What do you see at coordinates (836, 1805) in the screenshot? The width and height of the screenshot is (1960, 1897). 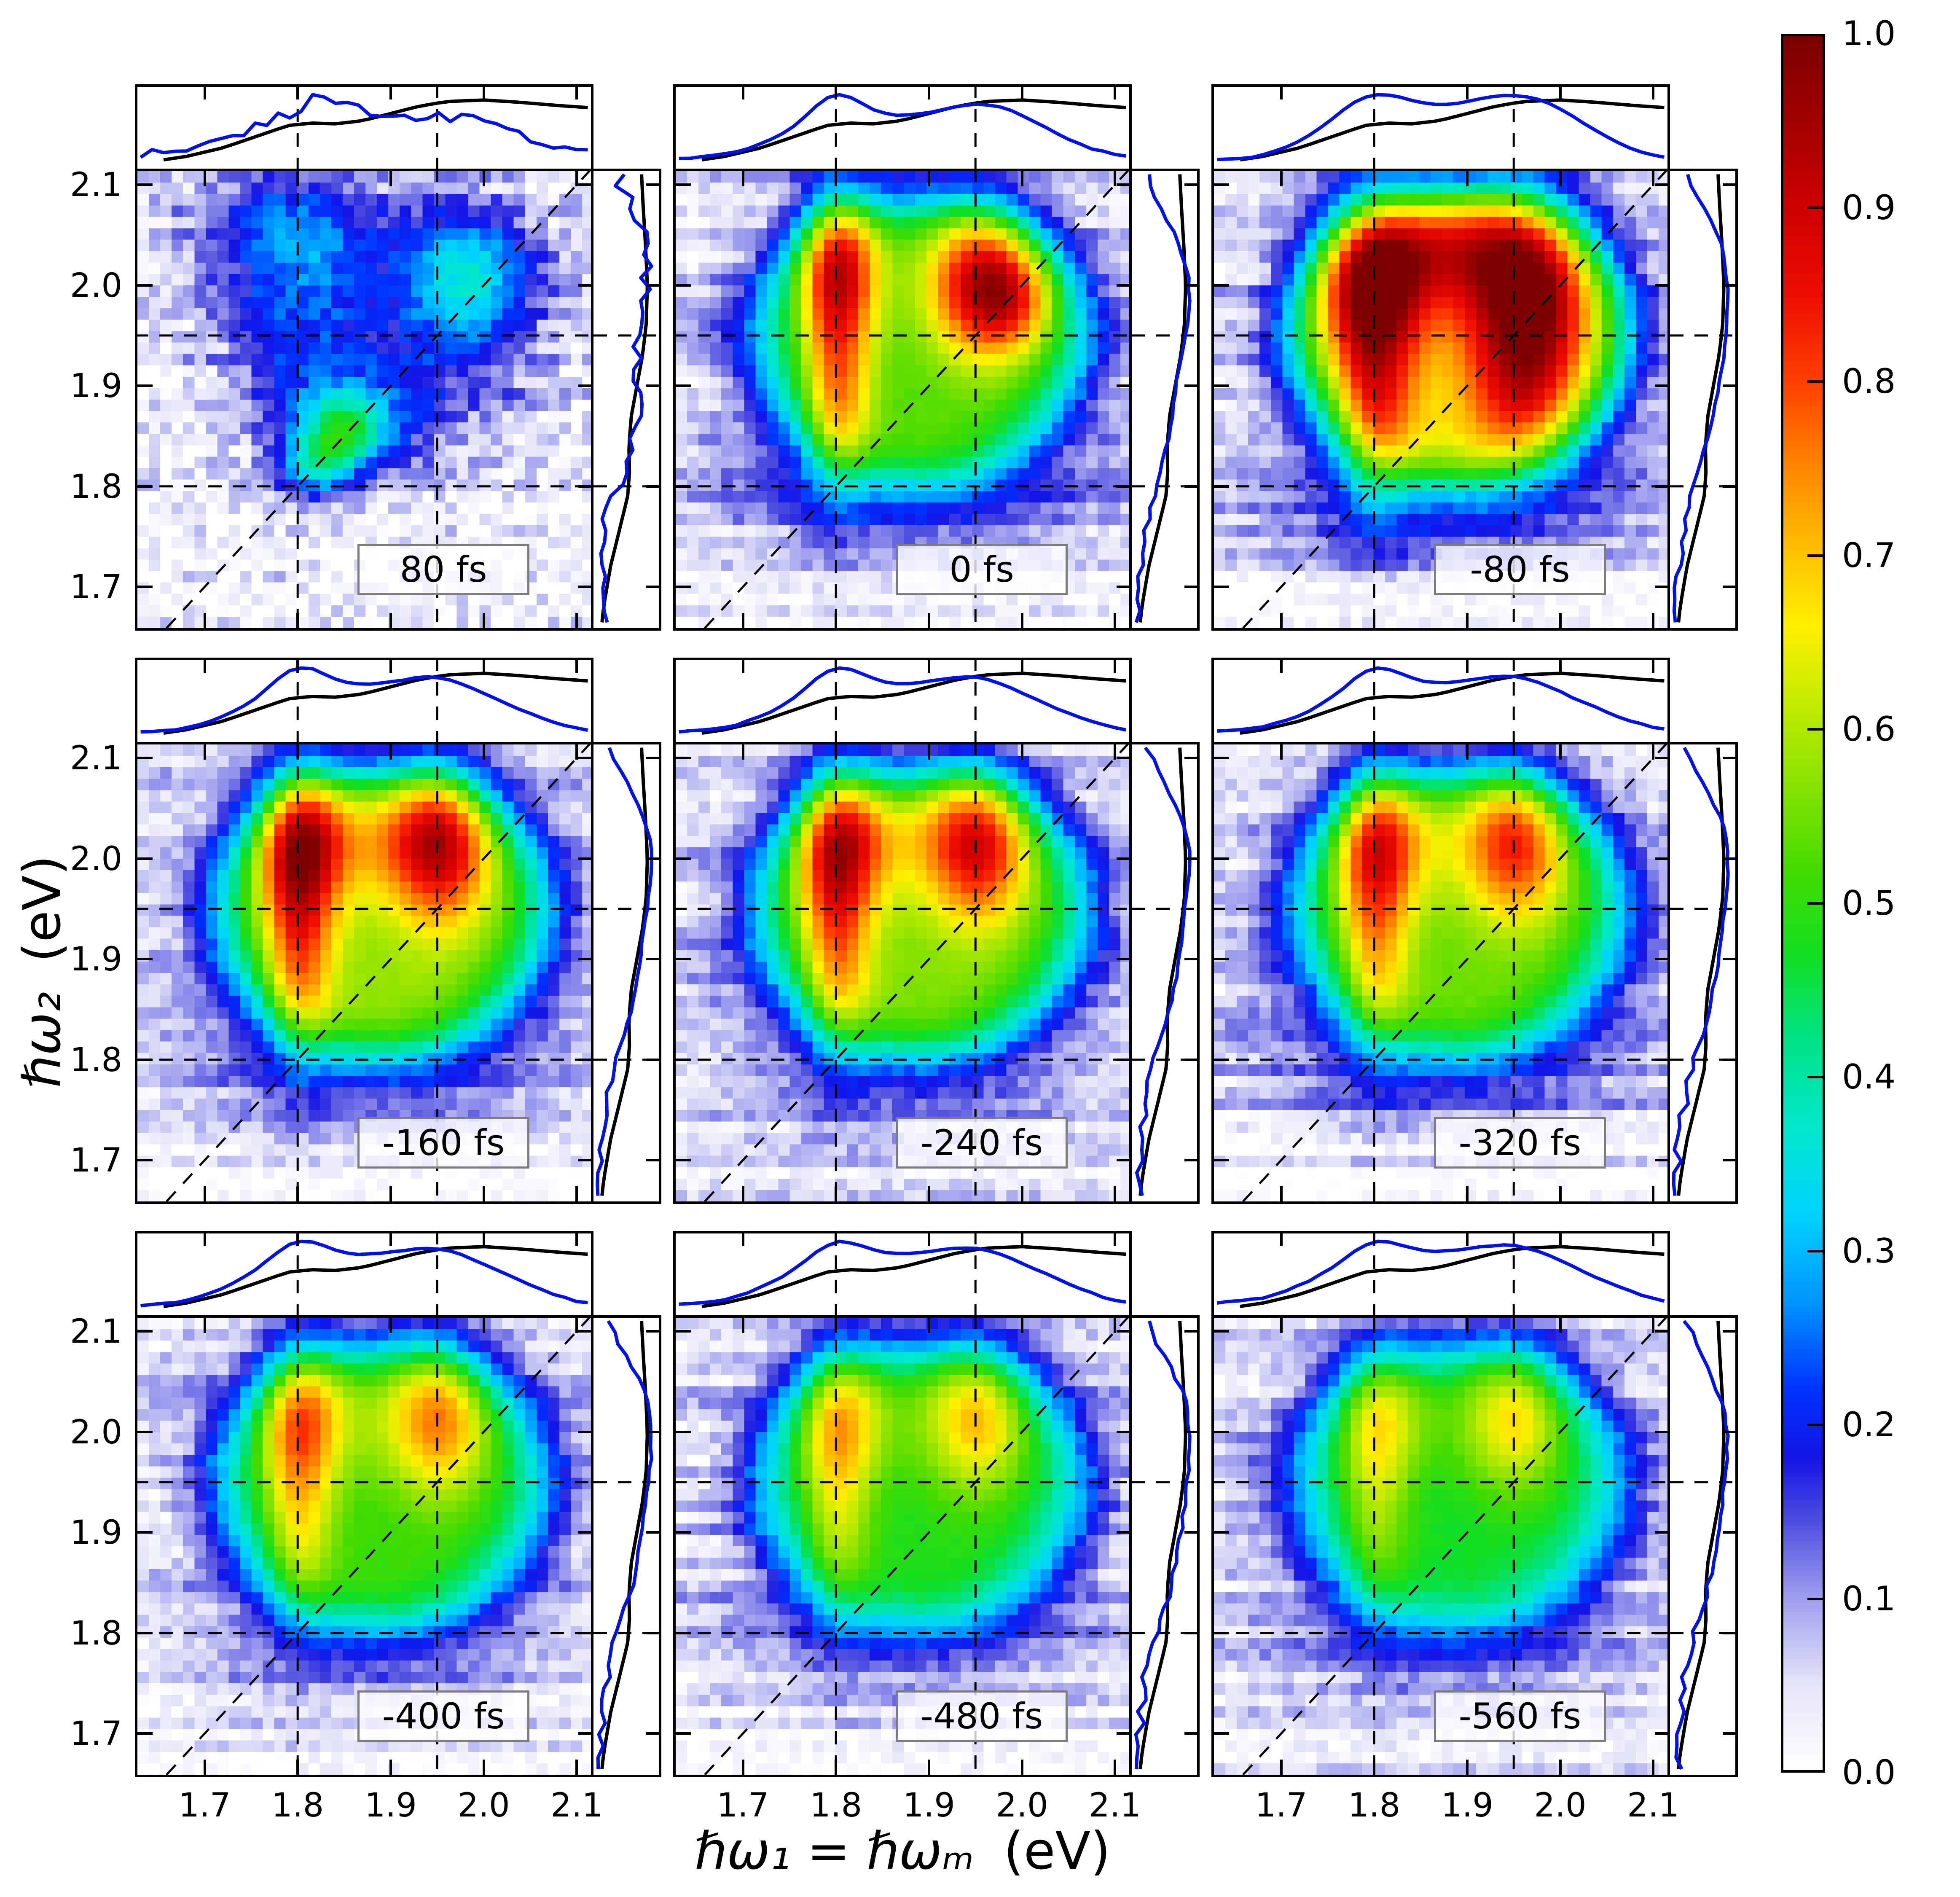 I see `x-tick-label: 1.8` at bounding box center [836, 1805].